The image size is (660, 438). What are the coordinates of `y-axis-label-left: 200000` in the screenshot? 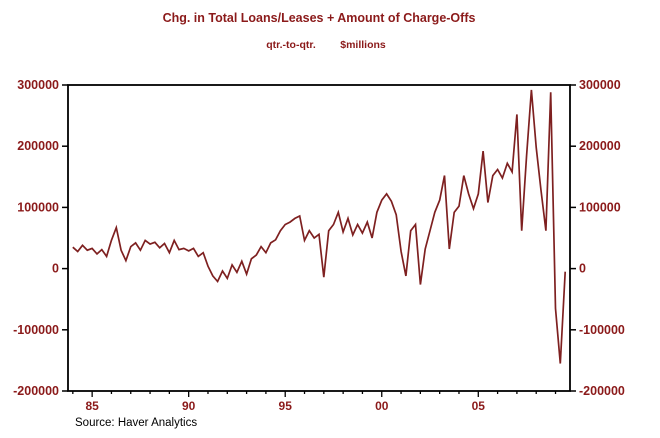 It's located at (38, 146).